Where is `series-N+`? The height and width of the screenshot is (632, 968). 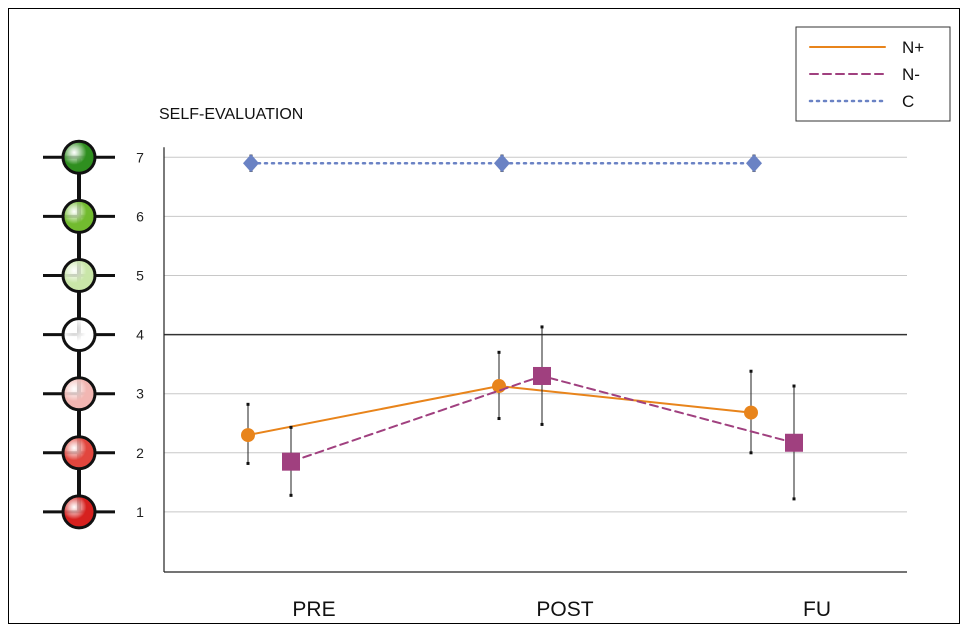 series-N+ is located at coordinates (499, 407).